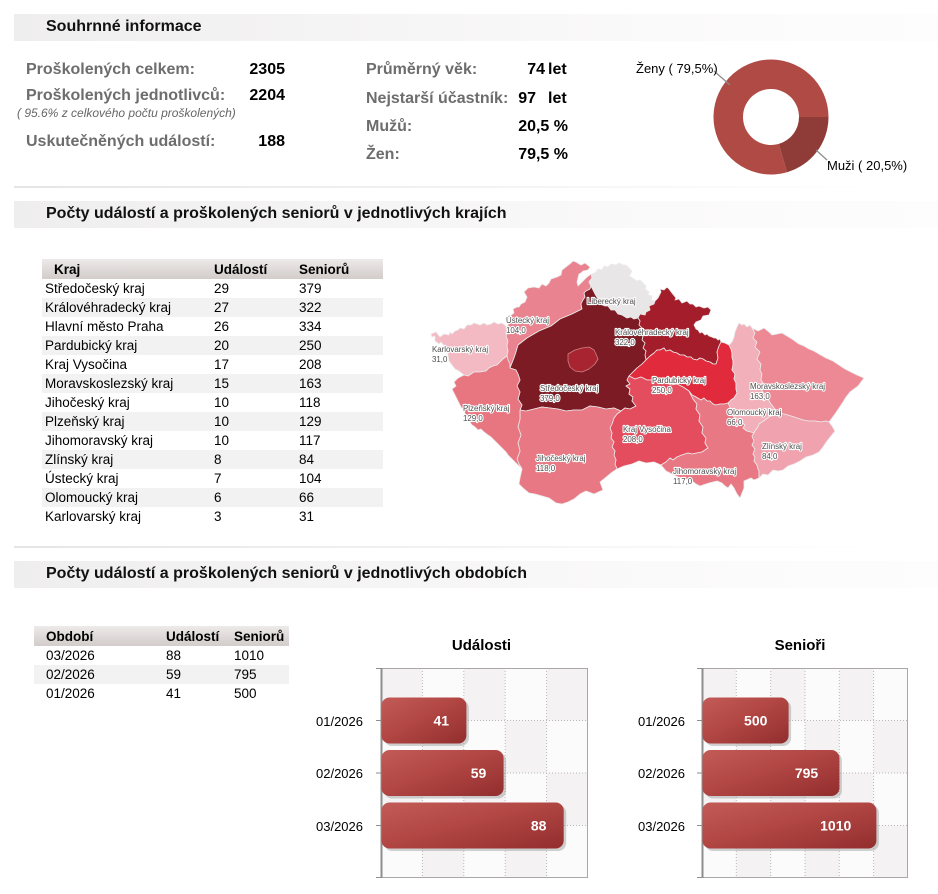 This screenshot has width=938, height=894. Describe the element at coordinates (704, 471) in the screenshot. I see `svg-text: Jihomoravský kraj` at that location.